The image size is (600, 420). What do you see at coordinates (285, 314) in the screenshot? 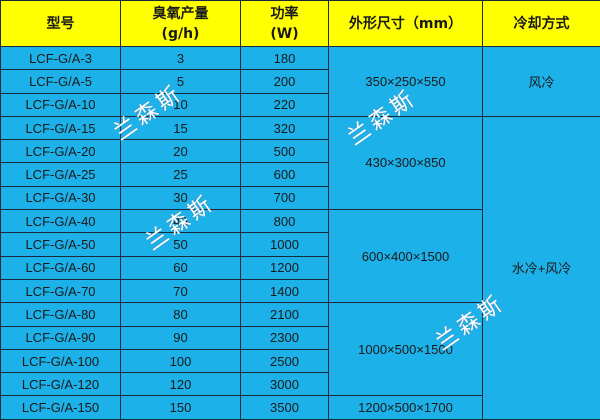
I see `power-cell: 2100` at bounding box center [285, 314].